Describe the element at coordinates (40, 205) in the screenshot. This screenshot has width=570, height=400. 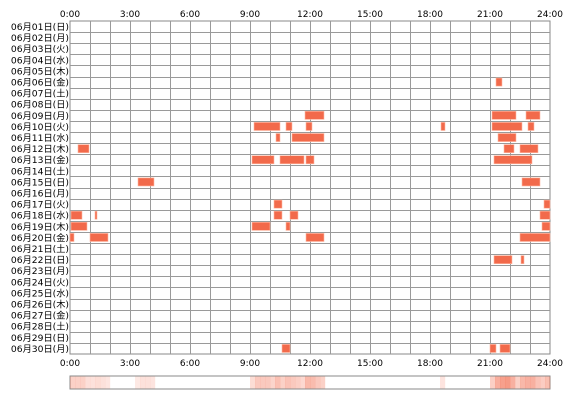
I see `day-label: 06月17日(火)` at that location.